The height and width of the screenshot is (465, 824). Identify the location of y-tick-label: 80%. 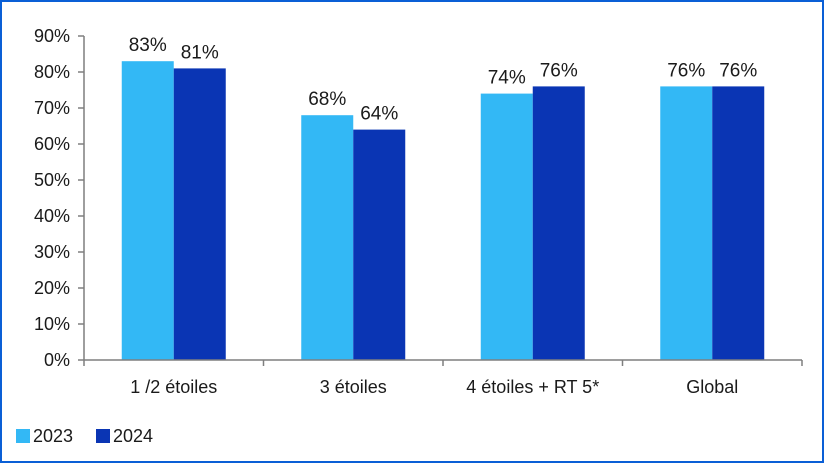
(52, 72).